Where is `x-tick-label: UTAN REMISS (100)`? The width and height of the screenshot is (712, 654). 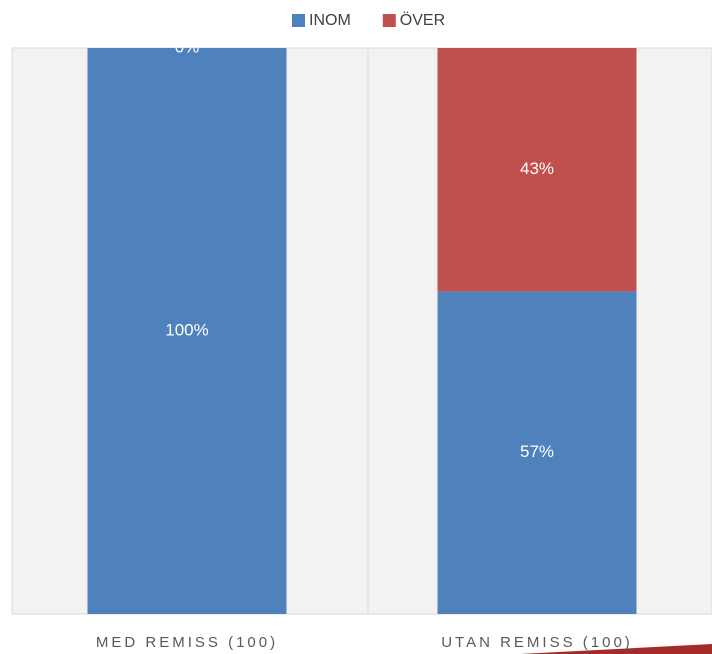
x-tick-label: UTAN REMISS (100) is located at coordinates (537, 642).